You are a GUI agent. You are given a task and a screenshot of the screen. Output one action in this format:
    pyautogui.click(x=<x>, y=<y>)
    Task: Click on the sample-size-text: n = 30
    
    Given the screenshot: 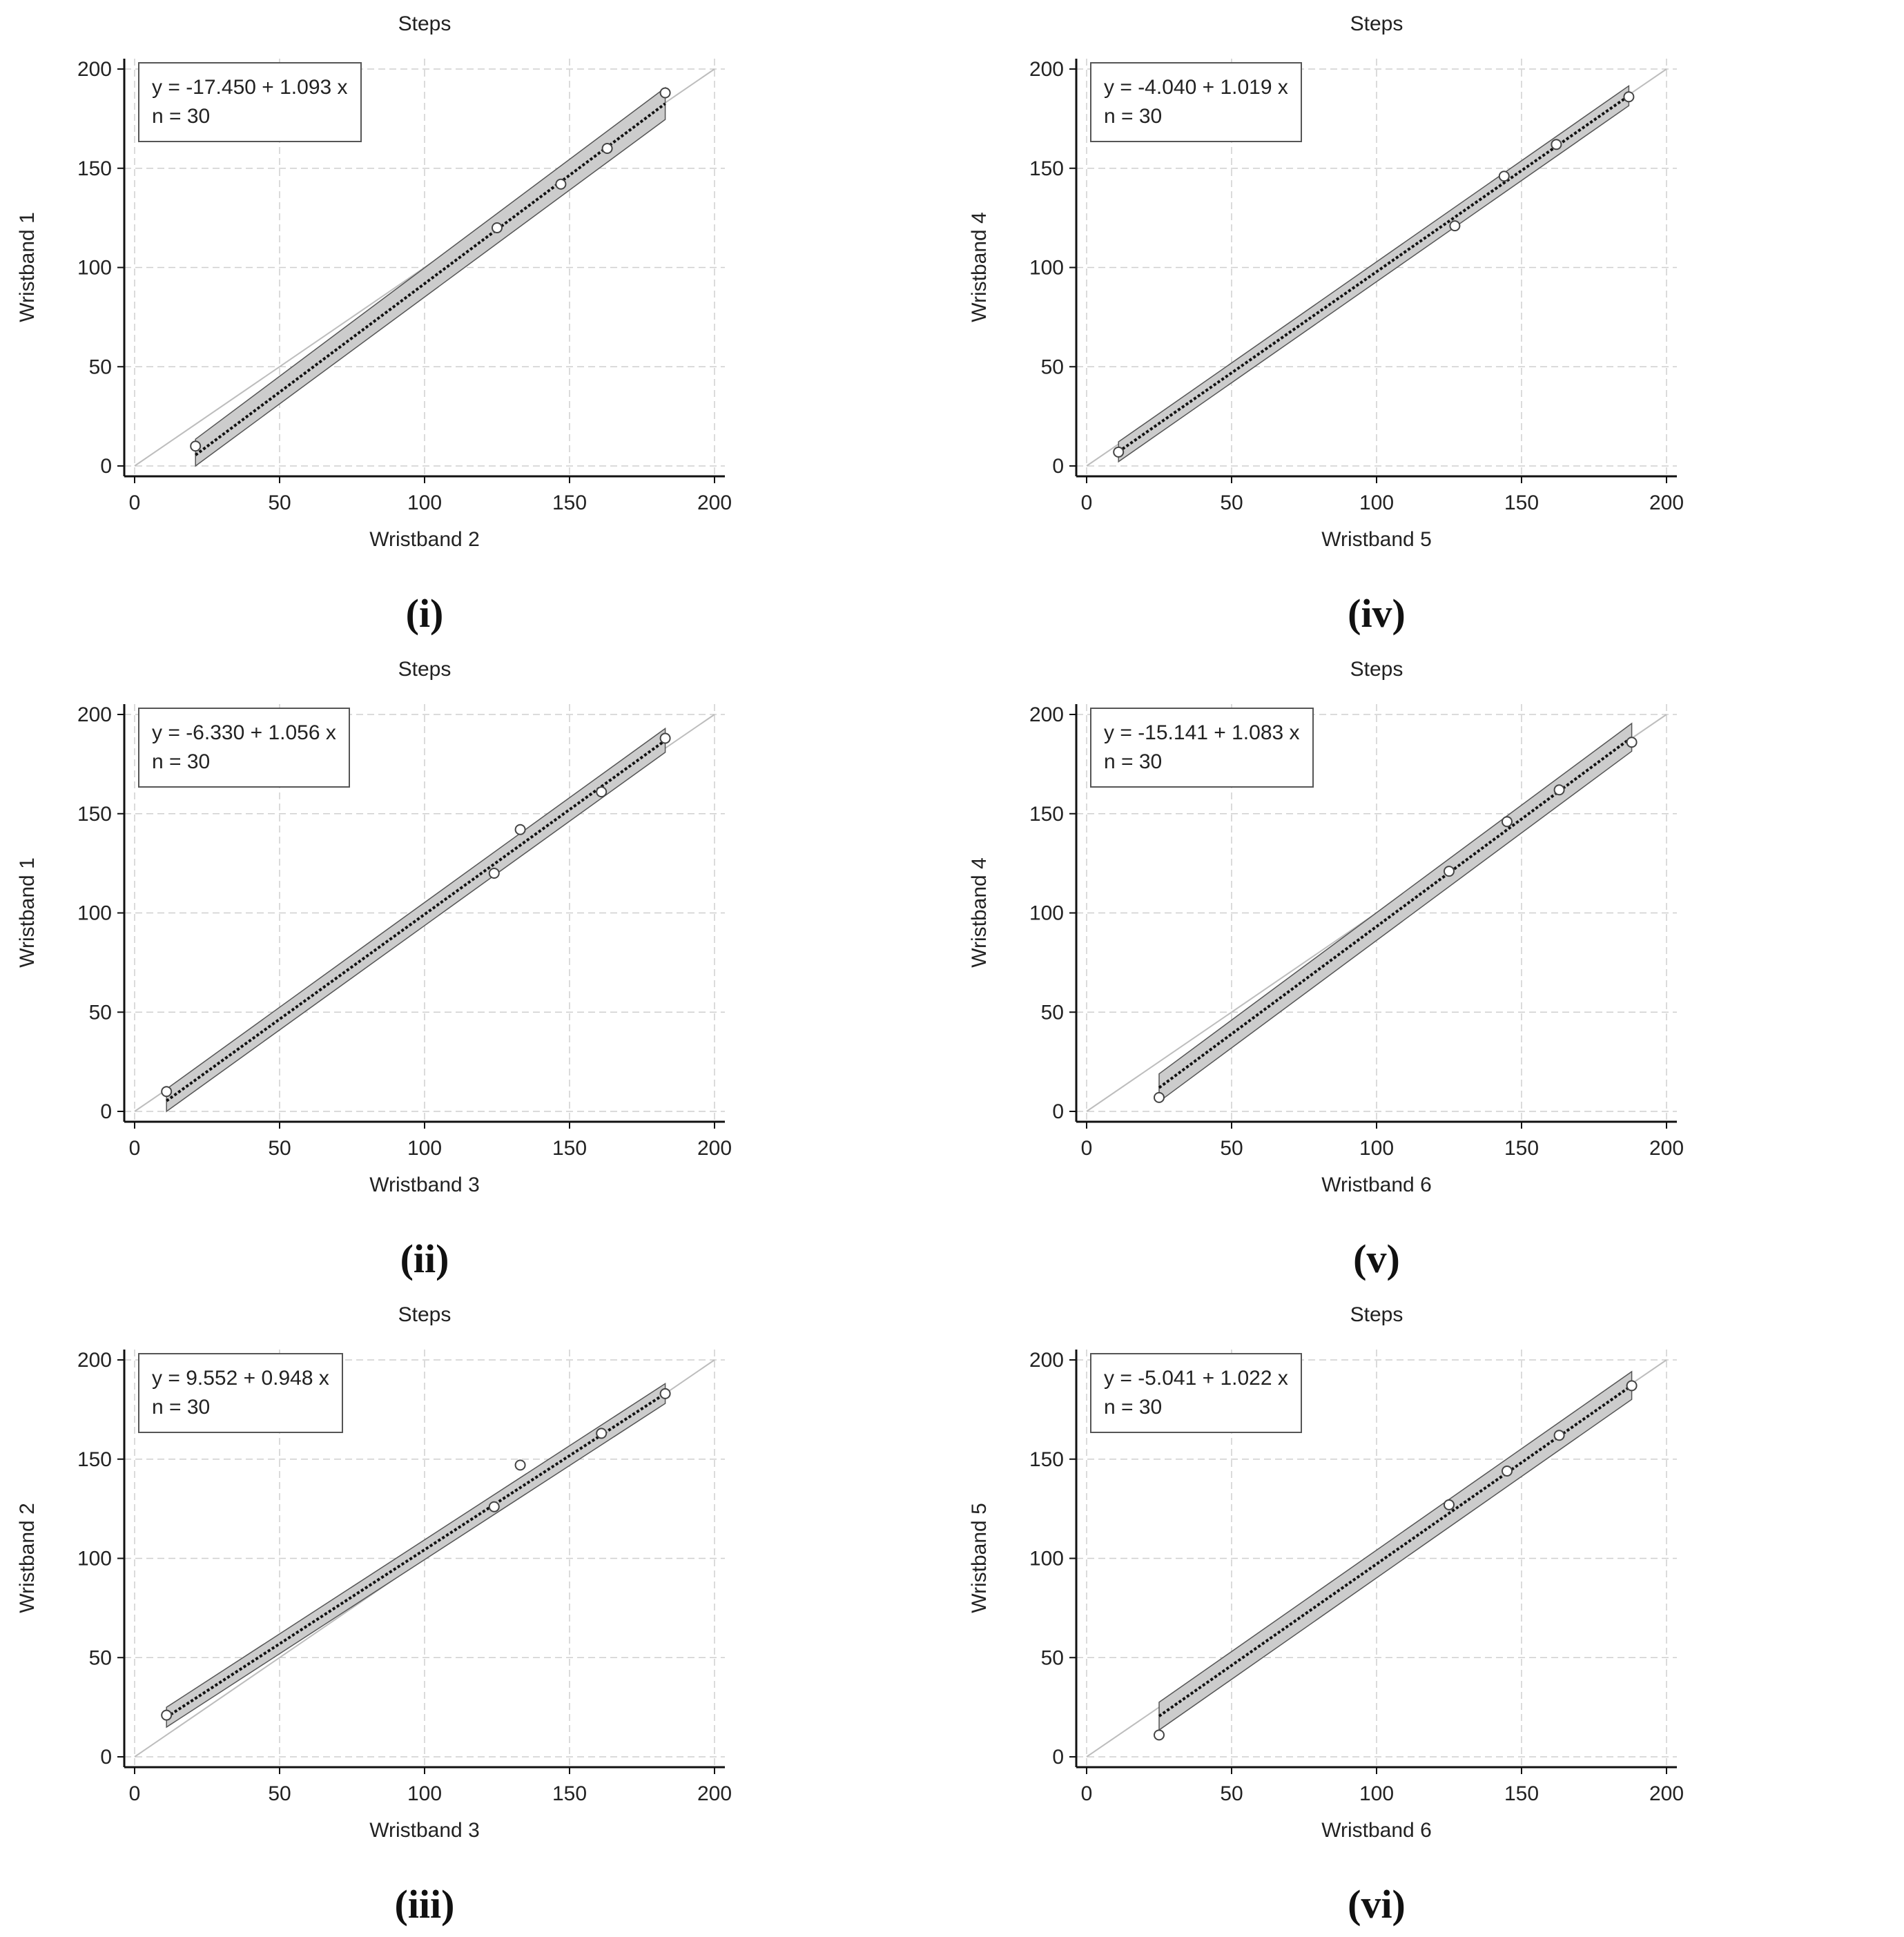 What is the action you would take?
    pyautogui.click(x=181, y=1407)
    